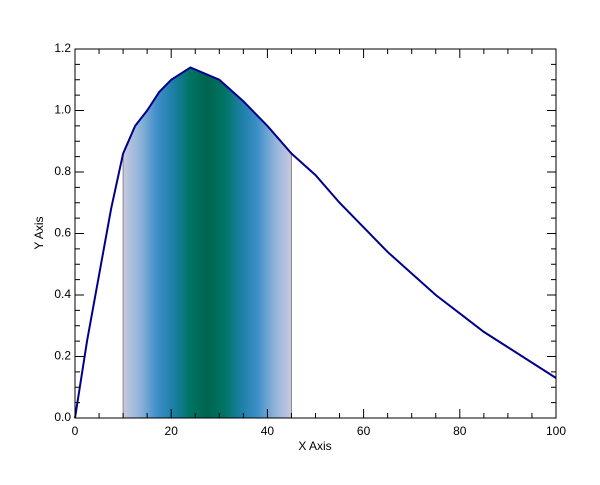  Describe the element at coordinates (62, 294) in the screenshot. I see `y-tick-label: 0.4` at that location.